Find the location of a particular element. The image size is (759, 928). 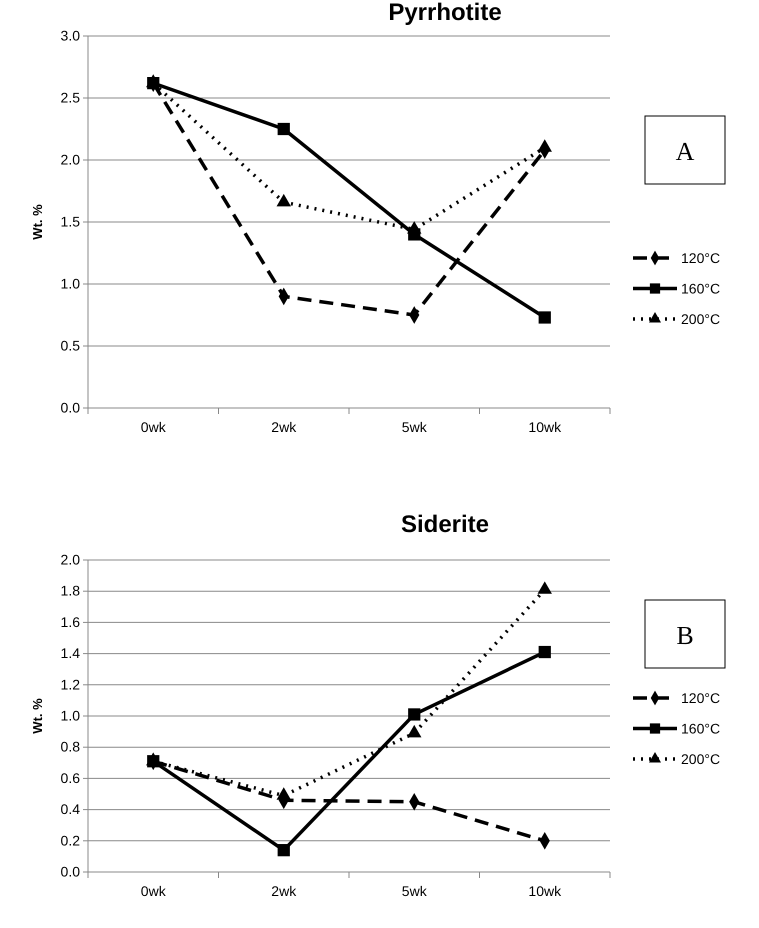

y-tick-label: 2.5 is located at coordinates (70, 97).